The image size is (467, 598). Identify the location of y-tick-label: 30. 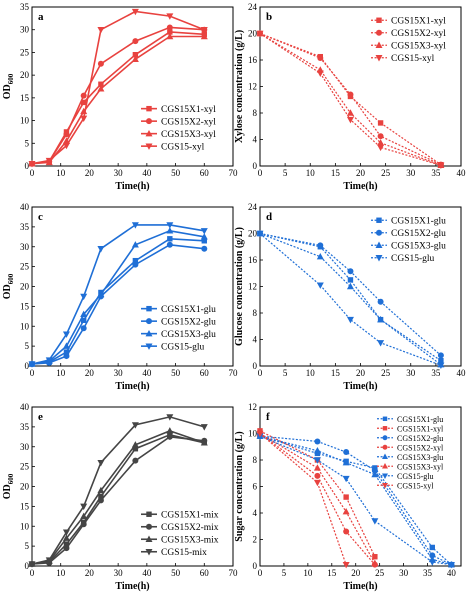
(25, 30).